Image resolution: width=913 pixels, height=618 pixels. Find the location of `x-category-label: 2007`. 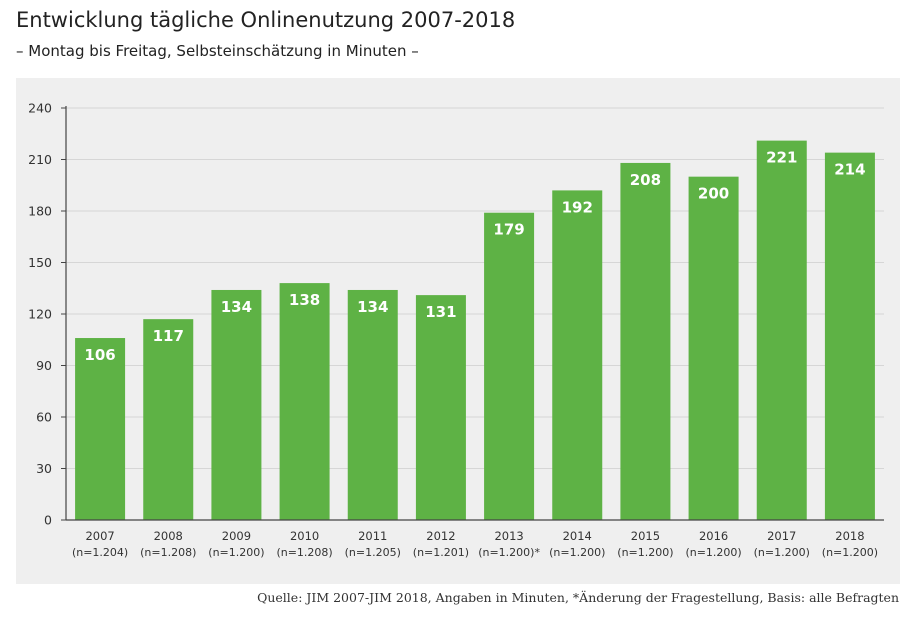

x-category-label: 2007 is located at coordinates (99, 536).